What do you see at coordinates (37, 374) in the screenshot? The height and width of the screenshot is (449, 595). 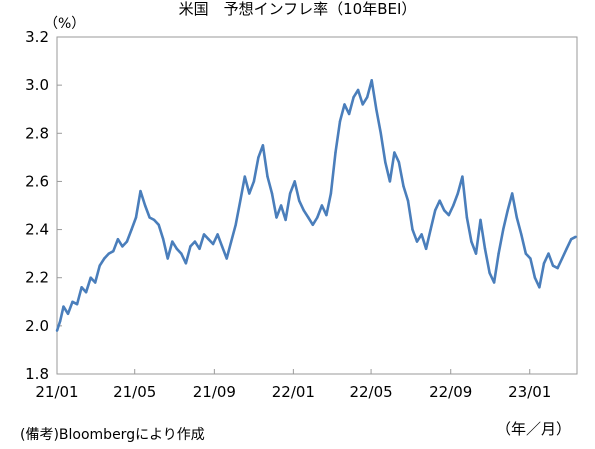 I see `y-tick-label: 1.8` at bounding box center [37, 374].